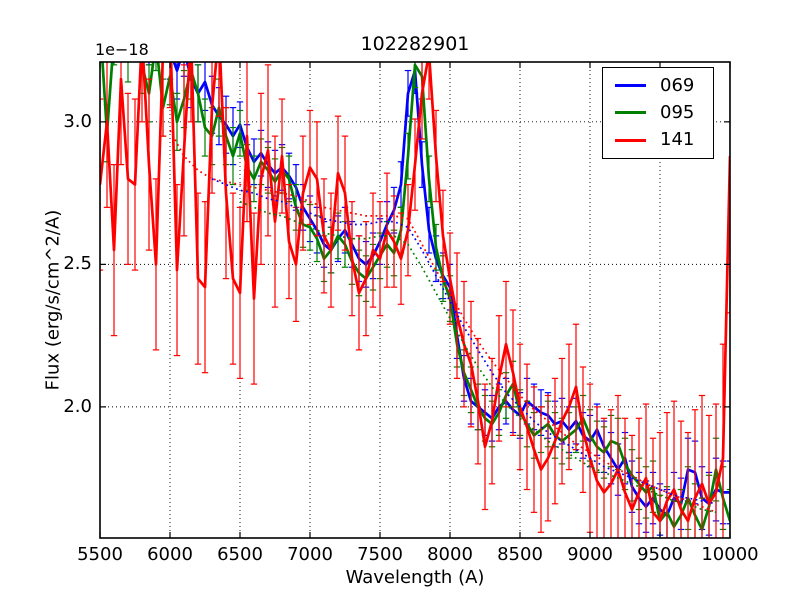  What do you see at coordinates (100, 554) in the screenshot?
I see `x-tick-label-5500: 5500` at bounding box center [100, 554].